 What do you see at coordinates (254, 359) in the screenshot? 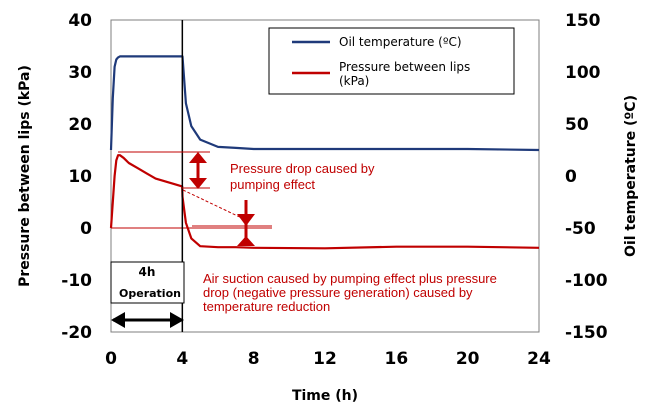
I see `x-tick-label: 8` at bounding box center [254, 359].